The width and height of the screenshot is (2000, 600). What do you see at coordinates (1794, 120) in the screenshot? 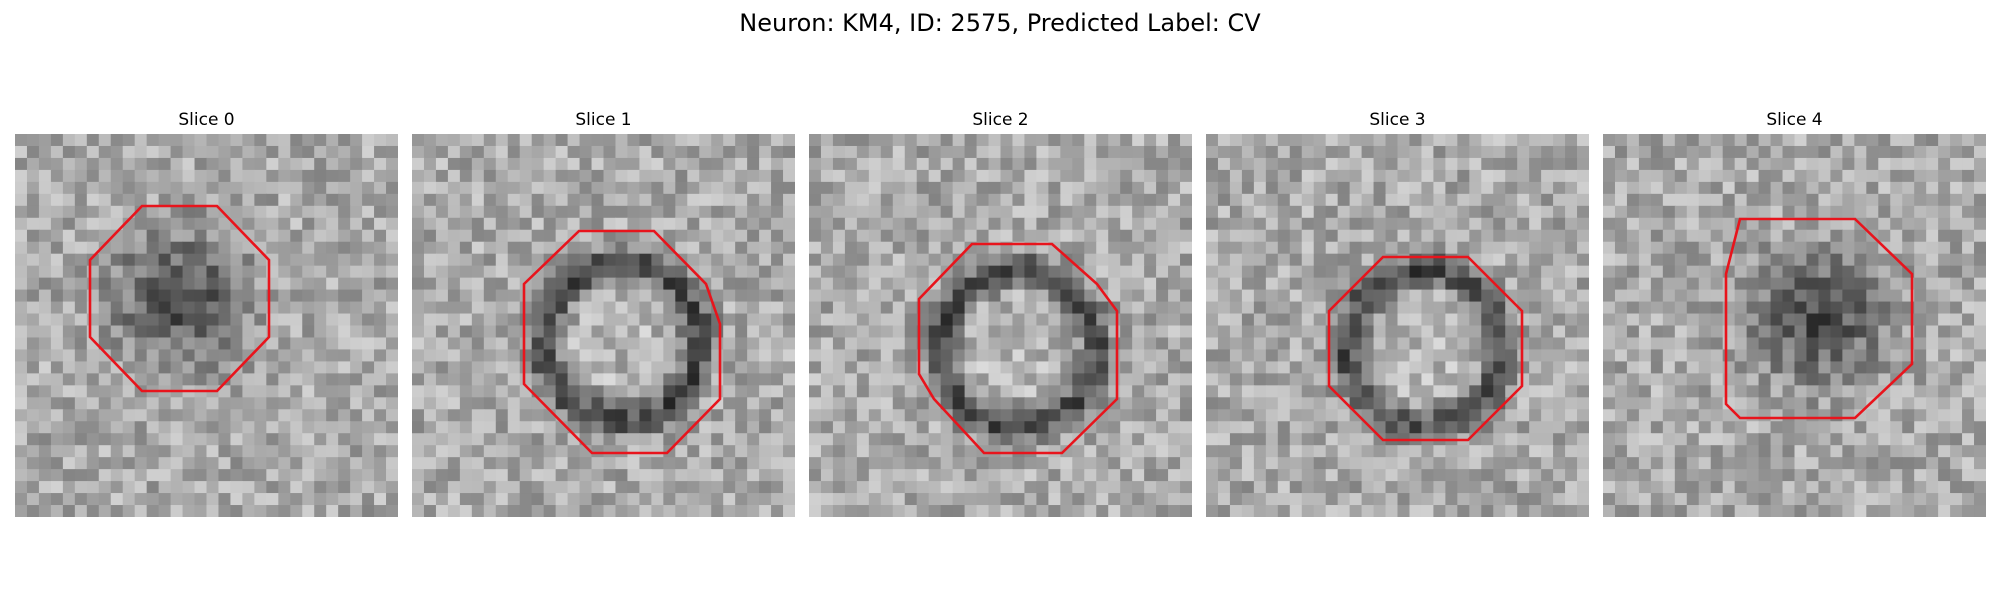
I see `slice-title-4: Slice 4` at bounding box center [1794, 120].